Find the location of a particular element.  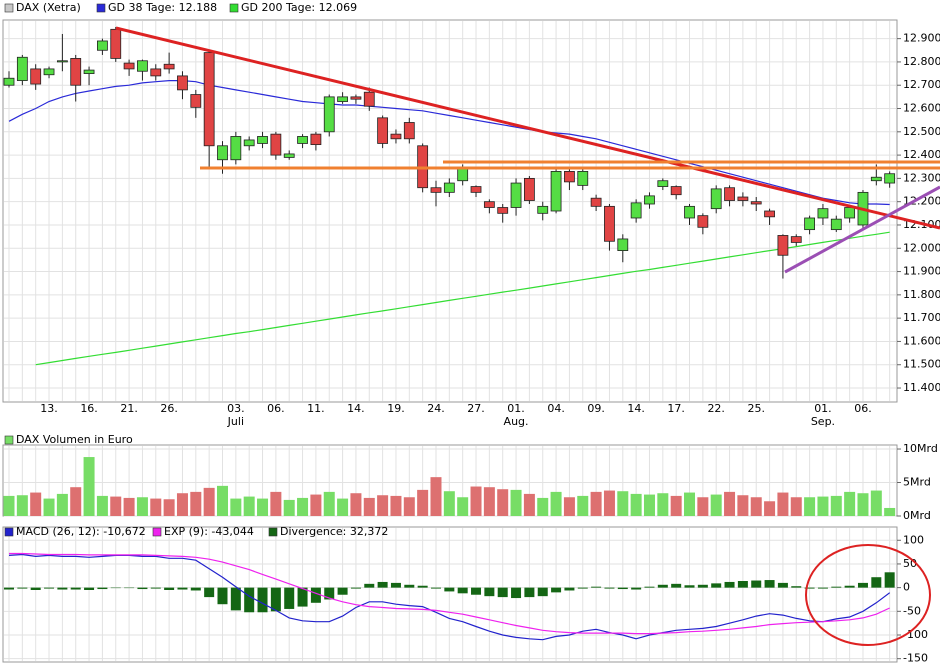

legend-label: MACD (26, 12): -10,672 is located at coordinates (81, 531).